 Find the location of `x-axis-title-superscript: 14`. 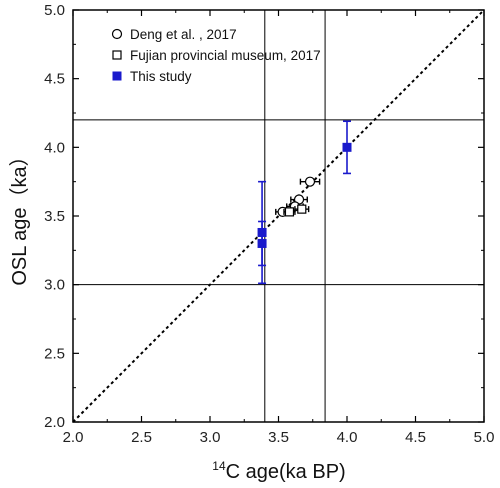

x-axis-title-superscript: 14 is located at coordinates (219, 466).